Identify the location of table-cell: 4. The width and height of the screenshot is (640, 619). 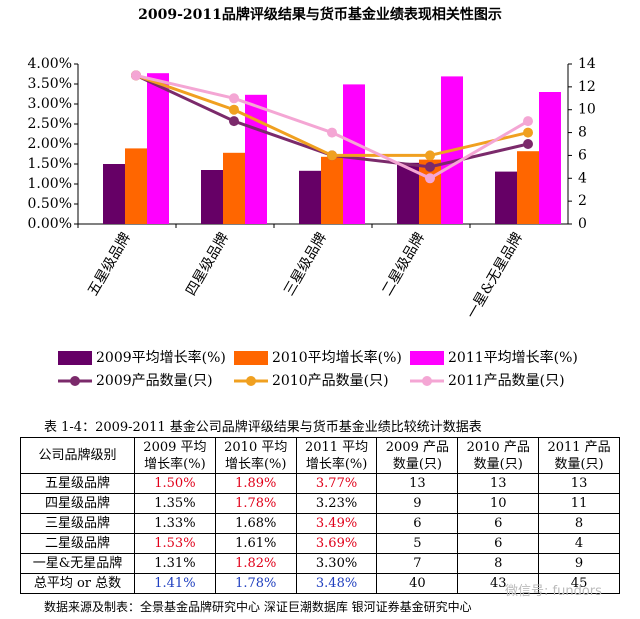
(579, 543).